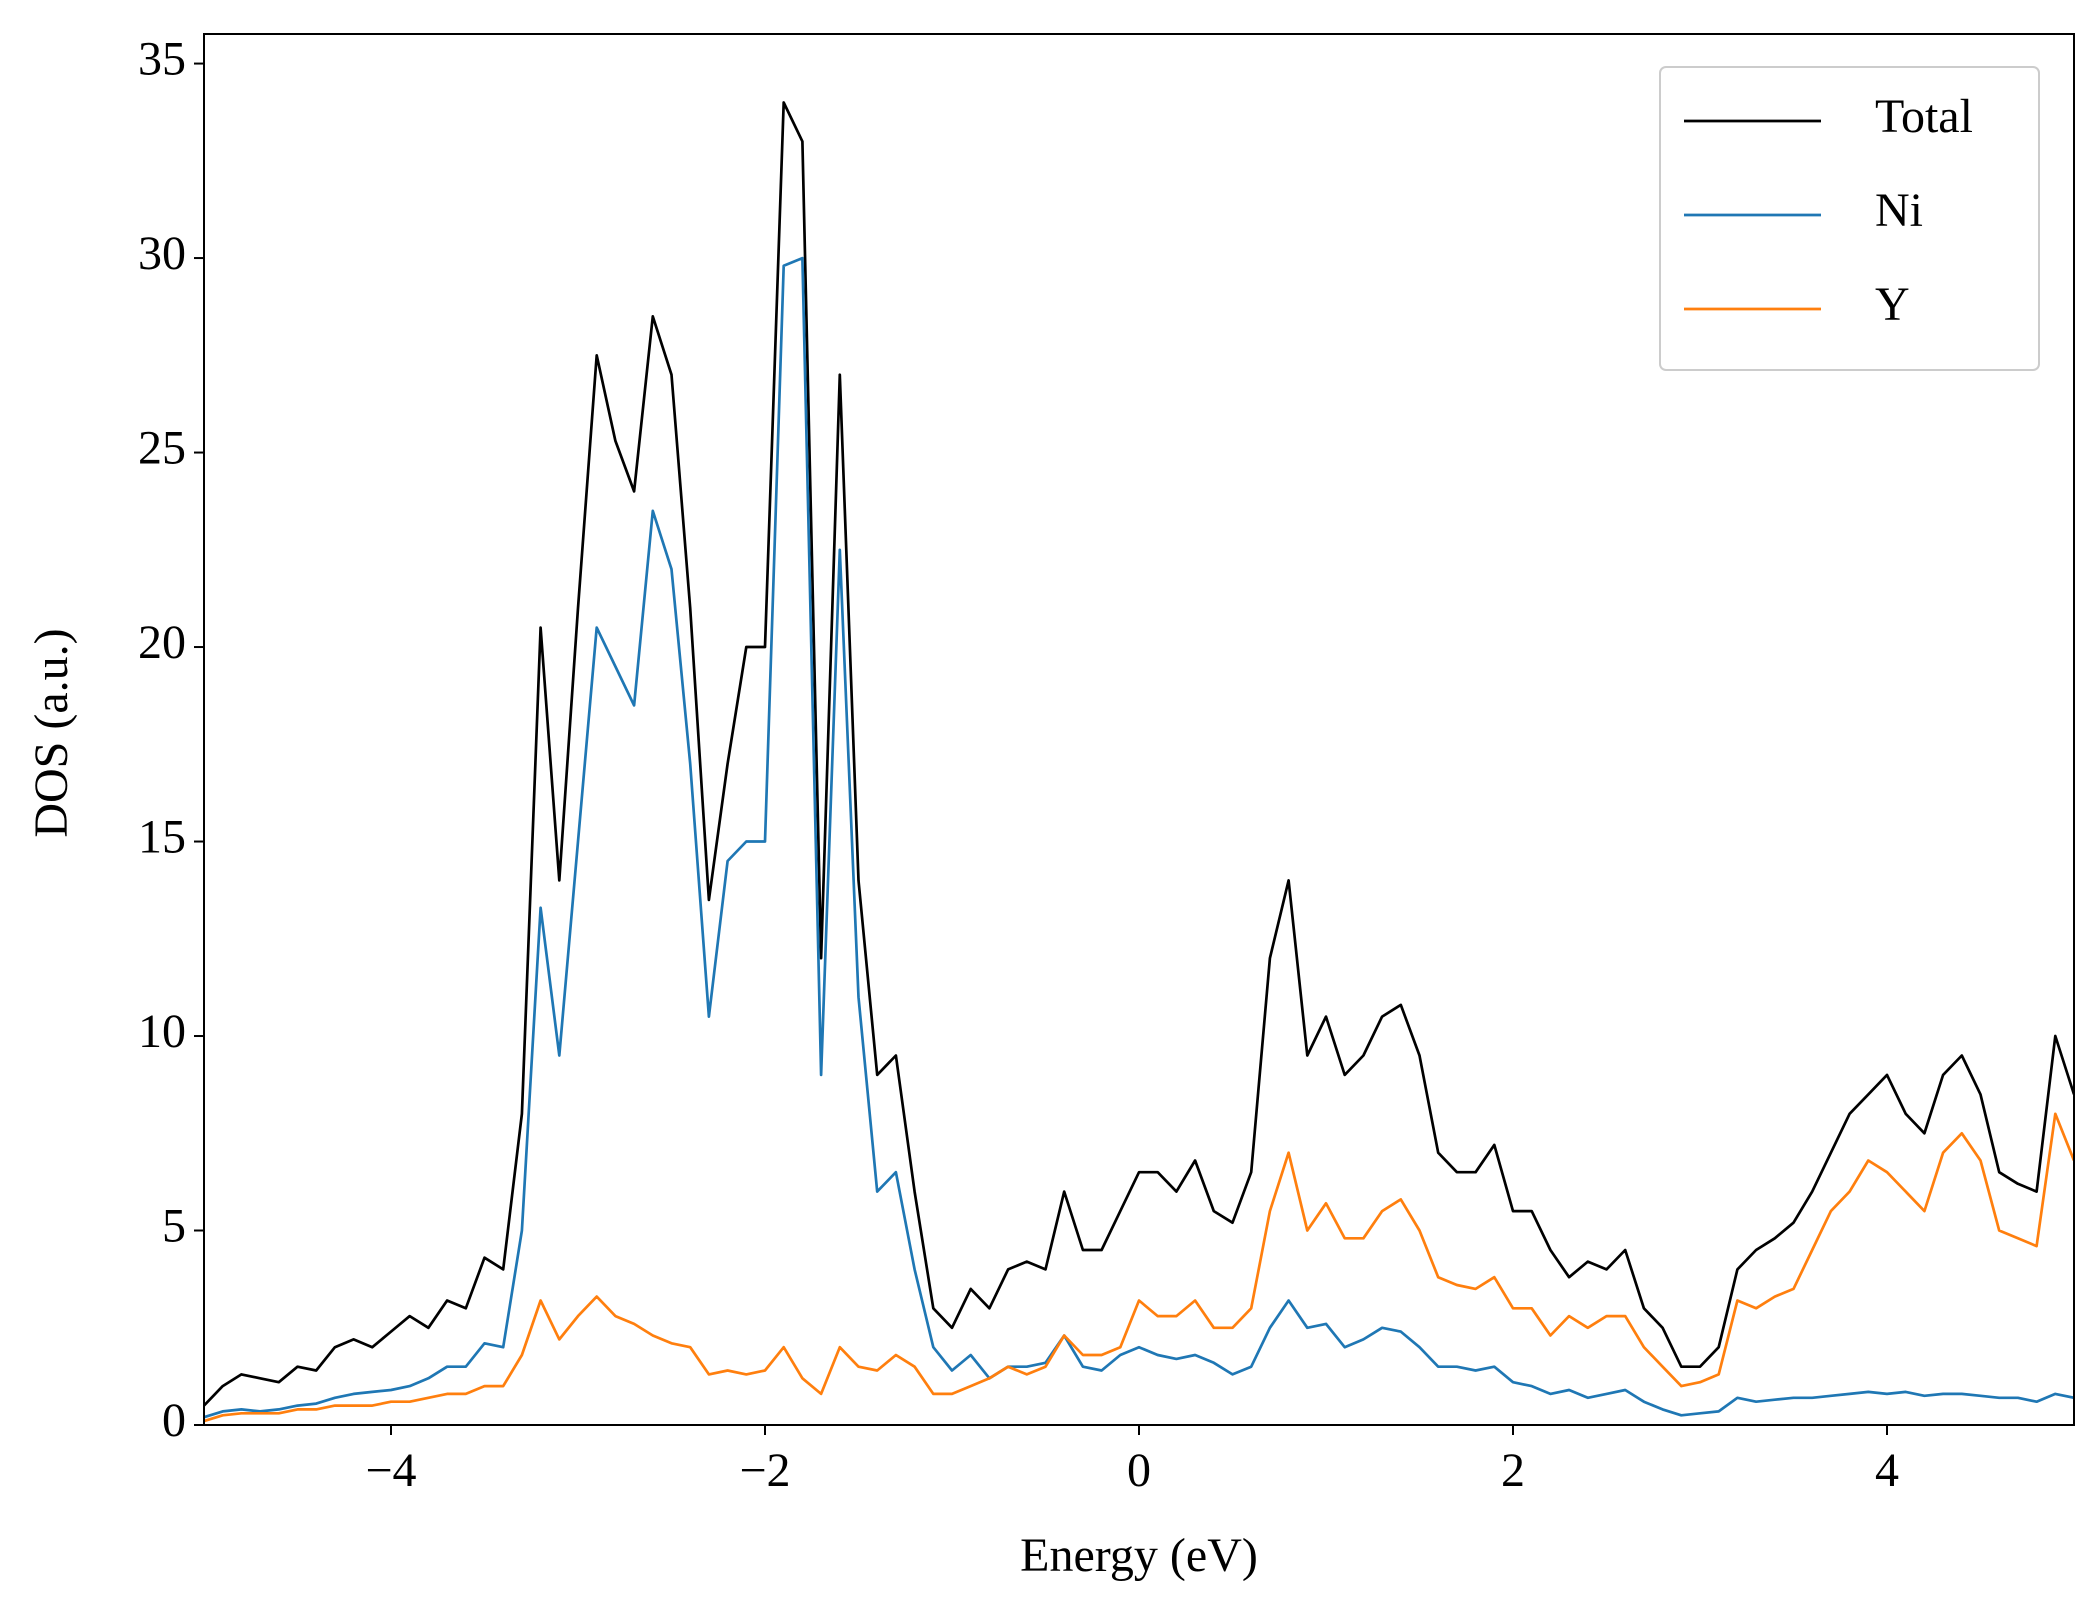 This screenshot has height=1617, width=2097. What do you see at coordinates (1849, 218) in the screenshot?
I see `legend-box` at bounding box center [1849, 218].